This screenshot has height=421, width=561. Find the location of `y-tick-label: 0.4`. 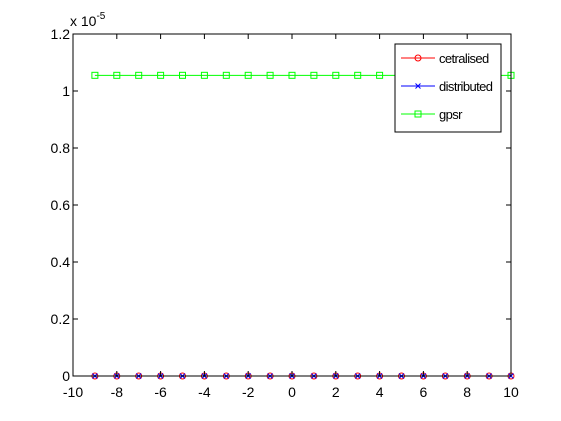

y-tick-label: 0.4 is located at coordinates (61, 262).